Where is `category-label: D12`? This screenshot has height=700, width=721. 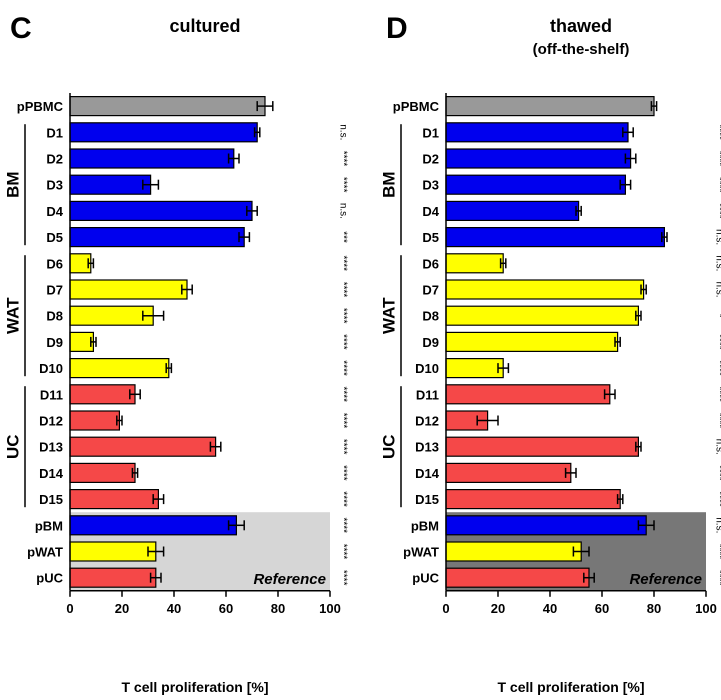
category-label: D12 is located at coordinates (427, 421).